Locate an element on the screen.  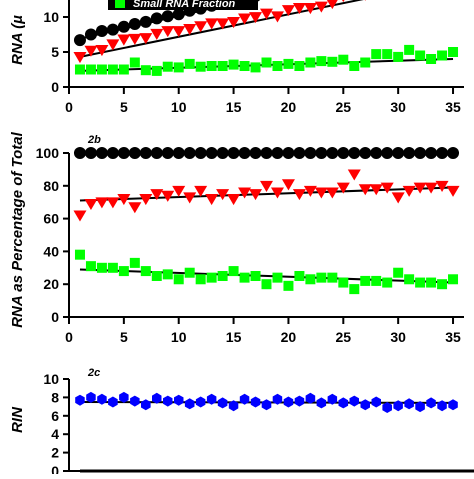
legend-label: Small RNA Fraction is located at coordinates (184, 5).